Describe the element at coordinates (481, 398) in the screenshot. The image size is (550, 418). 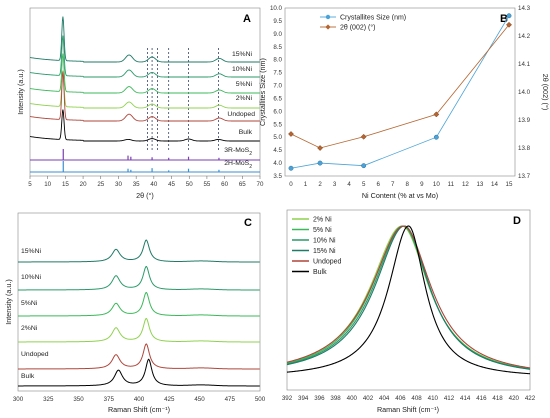
I see `d-xtick-label: 416` at that location.